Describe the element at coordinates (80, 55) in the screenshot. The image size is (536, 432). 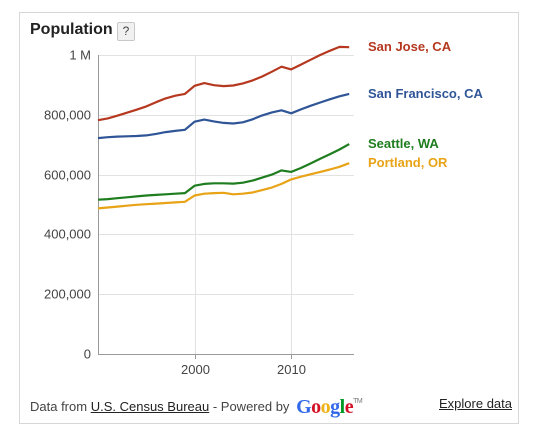
I see `y-tick-label: 1 M` at that location.